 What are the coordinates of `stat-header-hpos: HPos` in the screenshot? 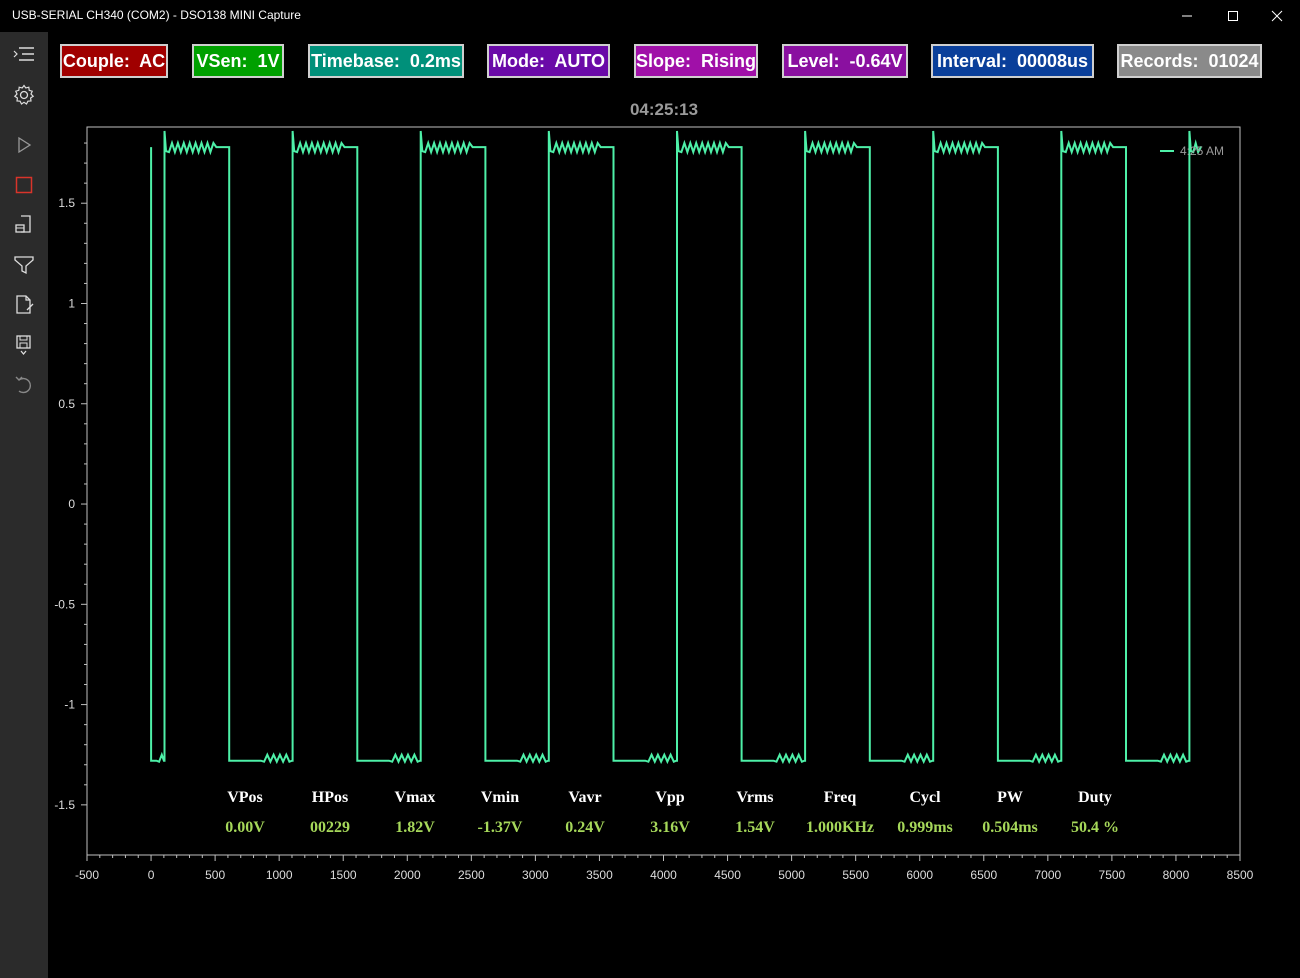 It's located at (330, 797).